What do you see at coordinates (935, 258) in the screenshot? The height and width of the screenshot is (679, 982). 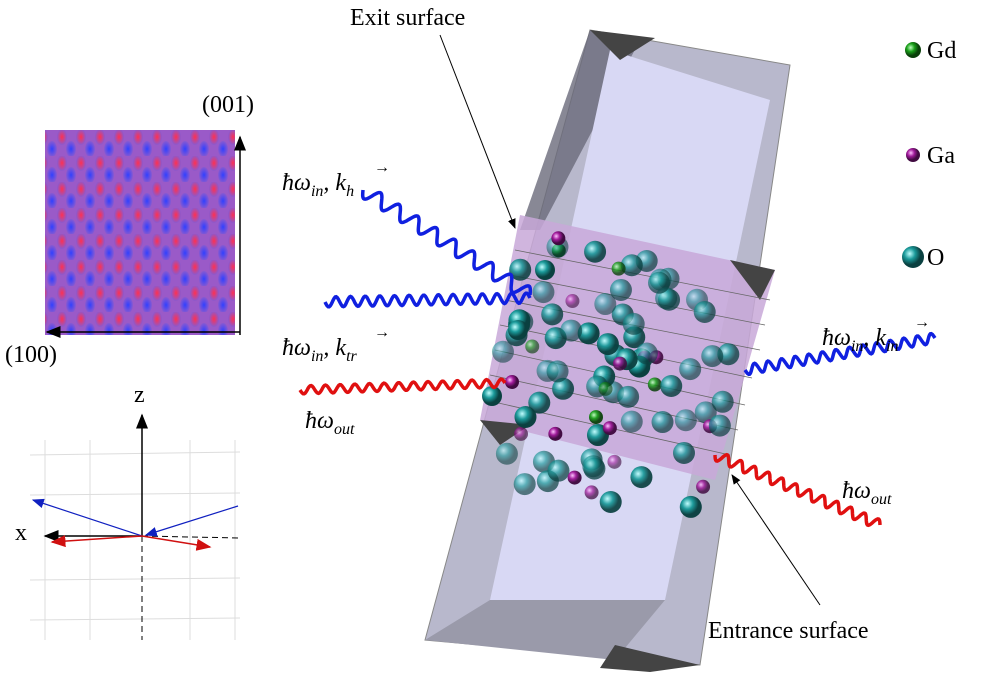 I see `legend-label: O` at bounding box center [935, 258].